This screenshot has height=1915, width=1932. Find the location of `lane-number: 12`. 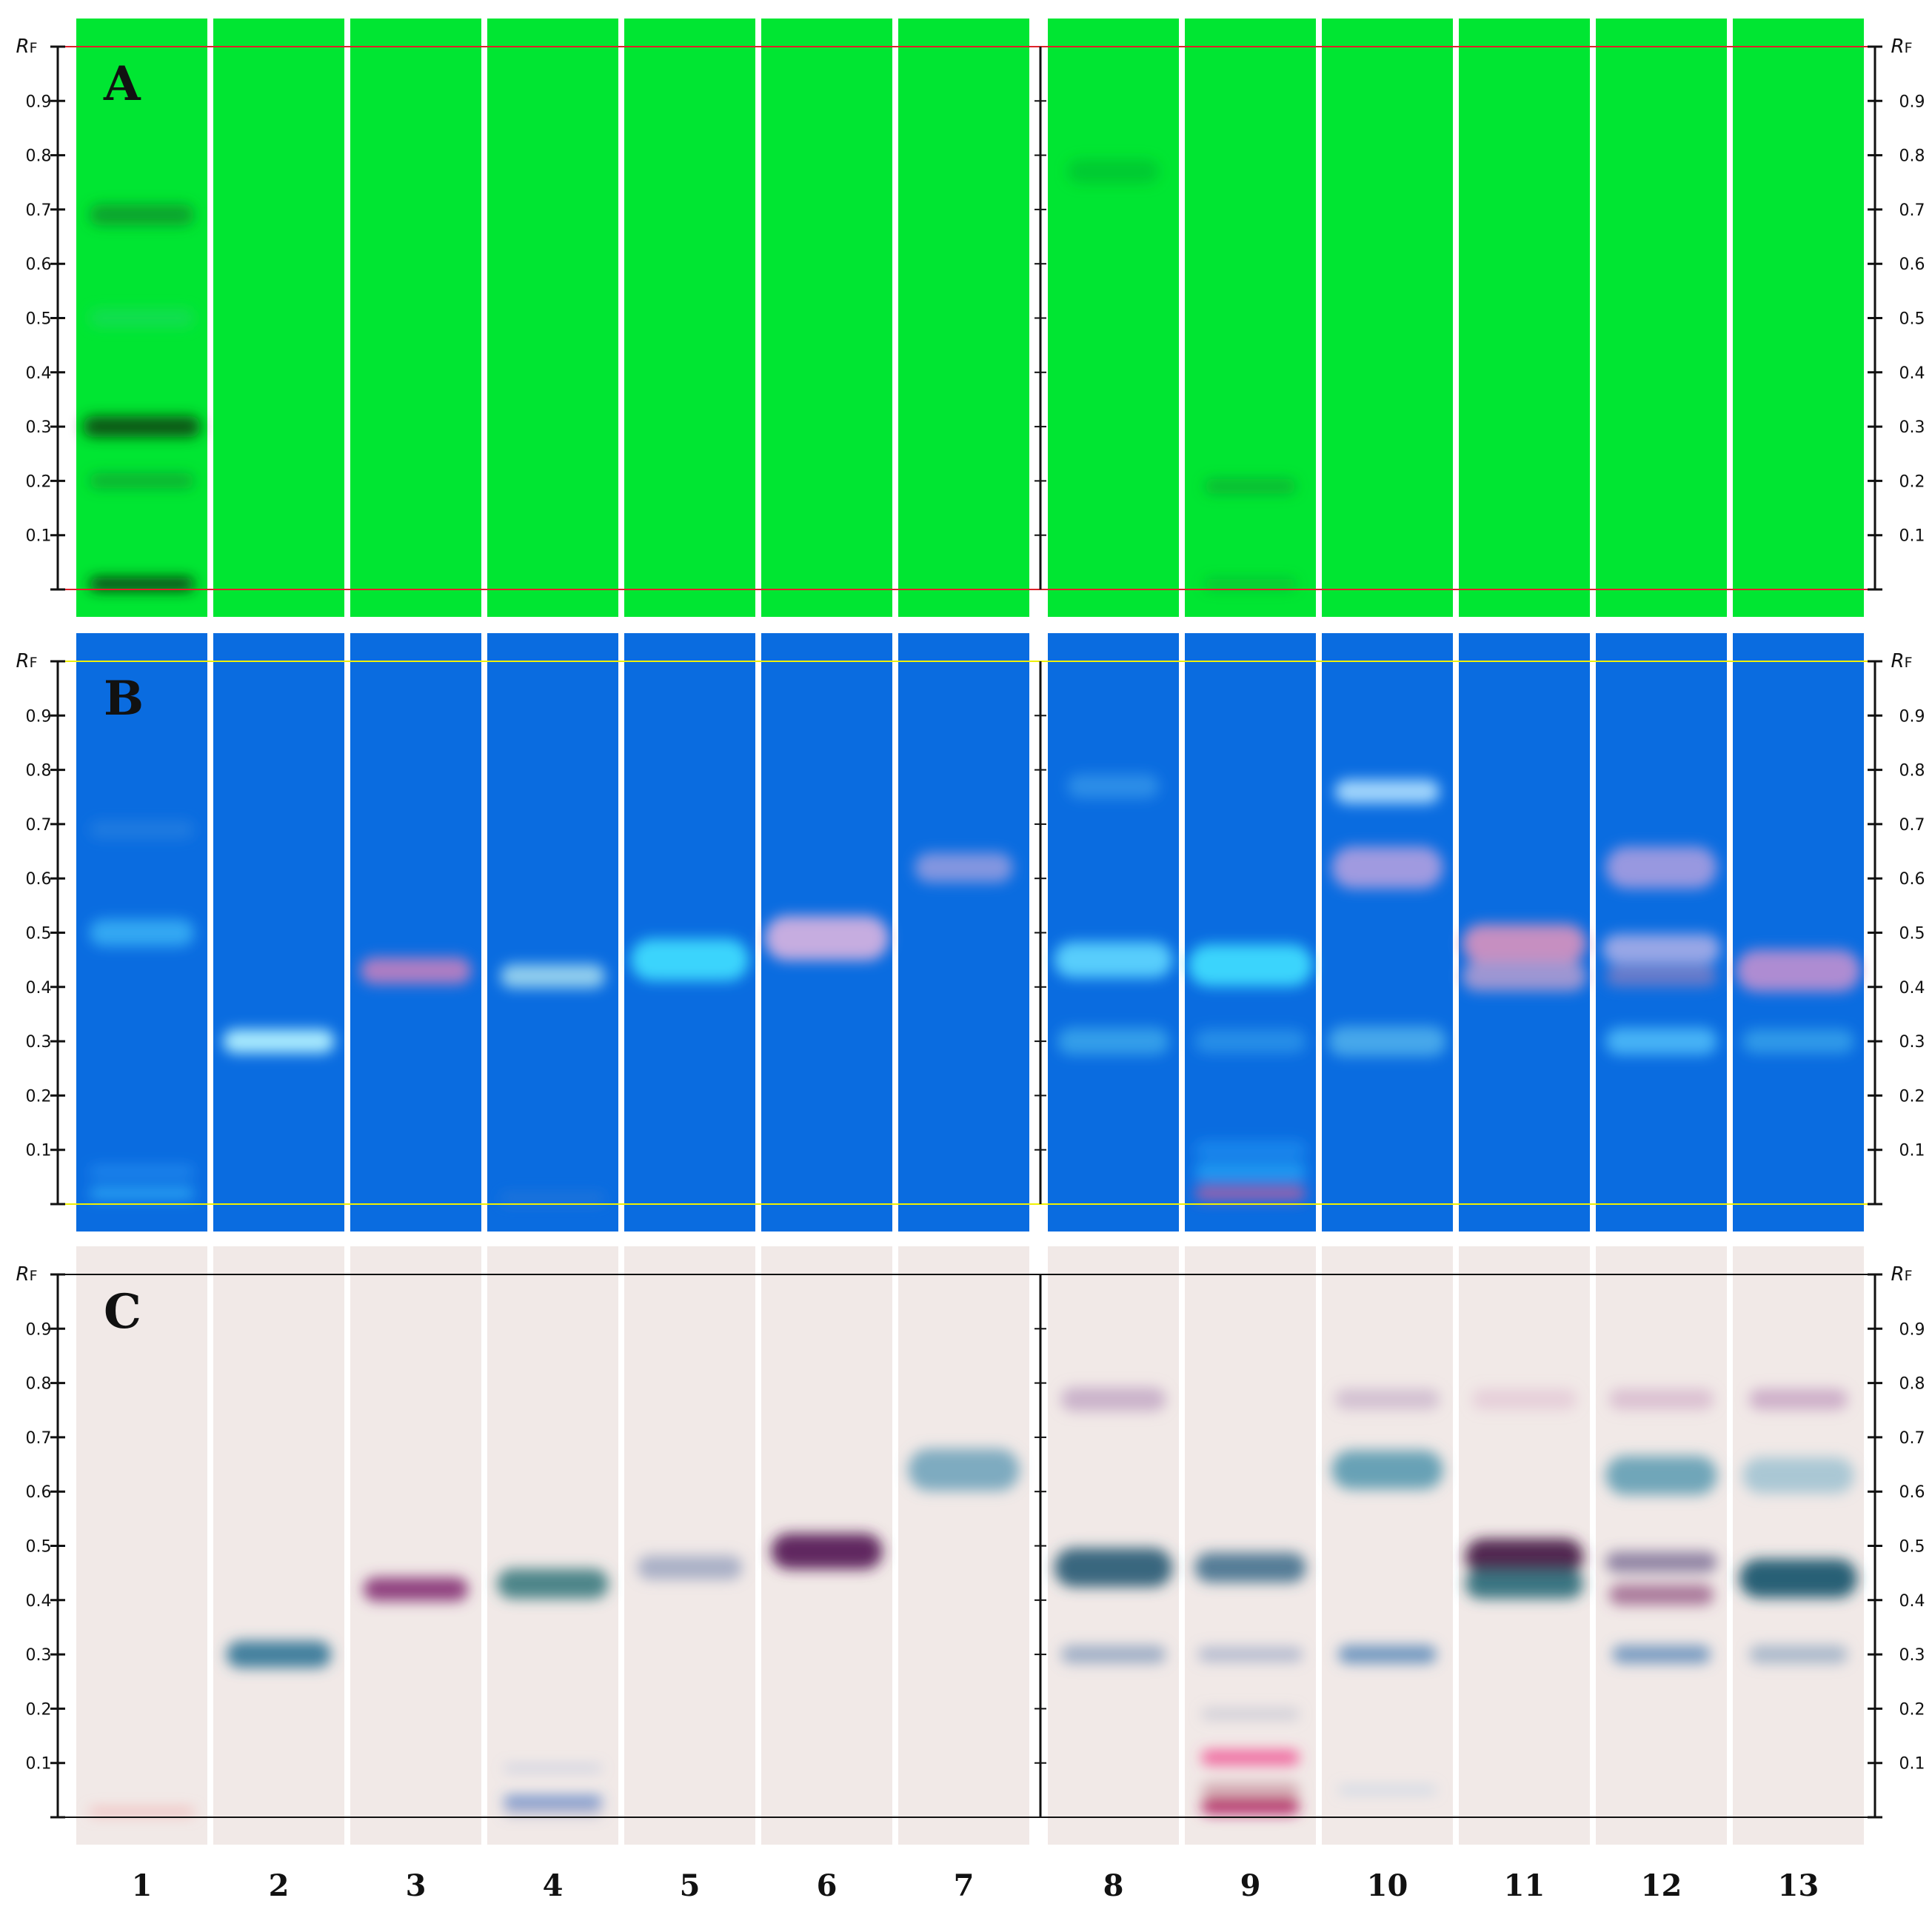

lane-number: 12 is located at coordinates (1661, 1886).